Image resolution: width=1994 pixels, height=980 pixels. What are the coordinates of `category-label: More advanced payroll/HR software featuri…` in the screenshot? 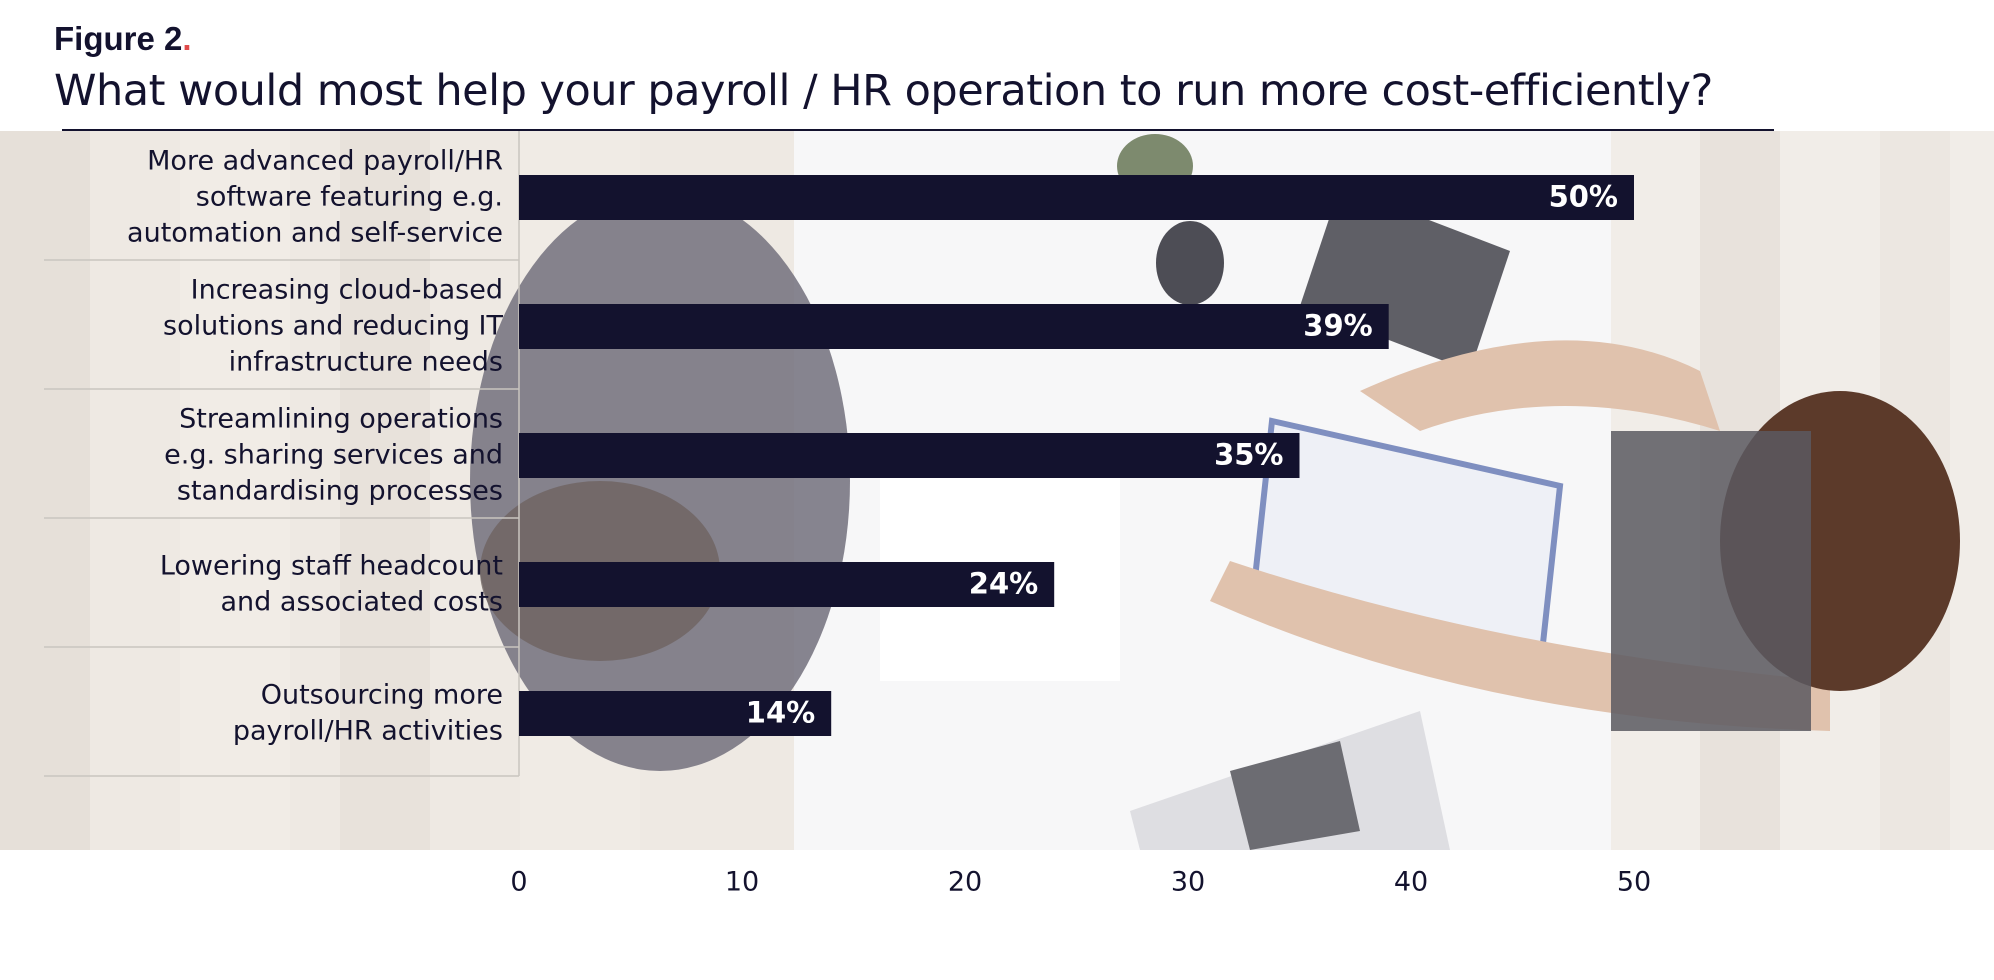 It's located at (315, 196).